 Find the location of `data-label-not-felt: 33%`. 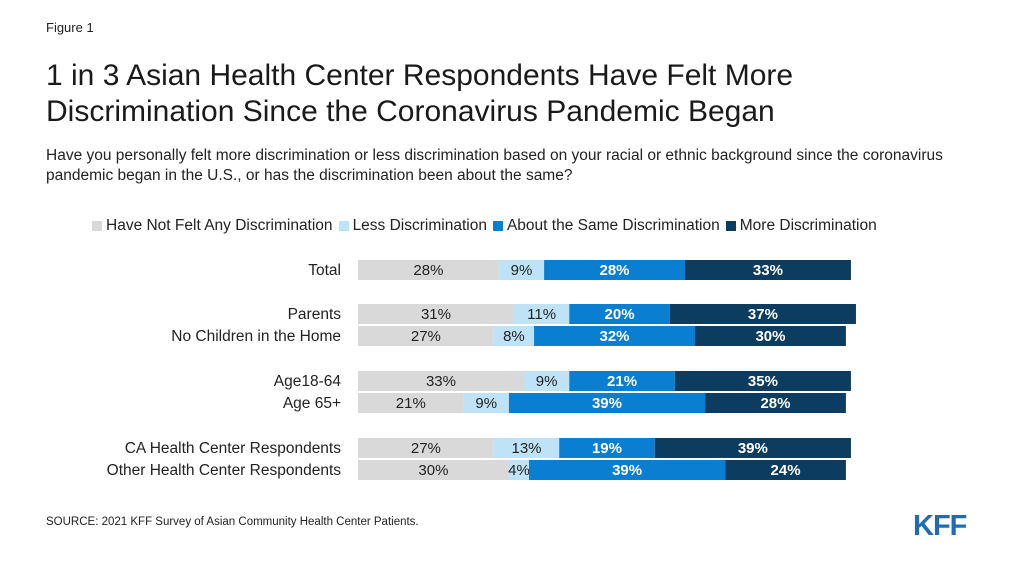

data-label-not-felt: 33% is located at coordinates (441, 381).